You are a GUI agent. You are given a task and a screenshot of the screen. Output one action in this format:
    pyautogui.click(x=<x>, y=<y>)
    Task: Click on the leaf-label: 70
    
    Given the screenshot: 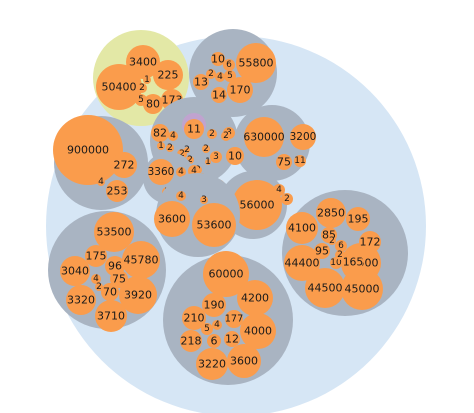 What is the action you would take?
    pyautogui.click(x=110, y=292)
    